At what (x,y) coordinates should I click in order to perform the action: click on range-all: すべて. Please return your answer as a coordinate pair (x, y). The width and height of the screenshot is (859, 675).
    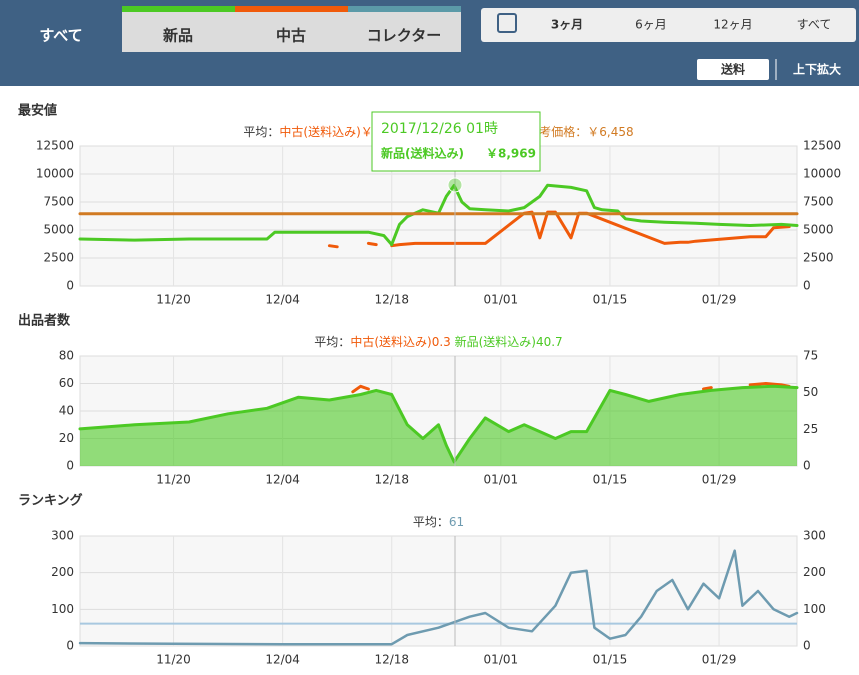
    Looking at the image, I should click on (814, 25).